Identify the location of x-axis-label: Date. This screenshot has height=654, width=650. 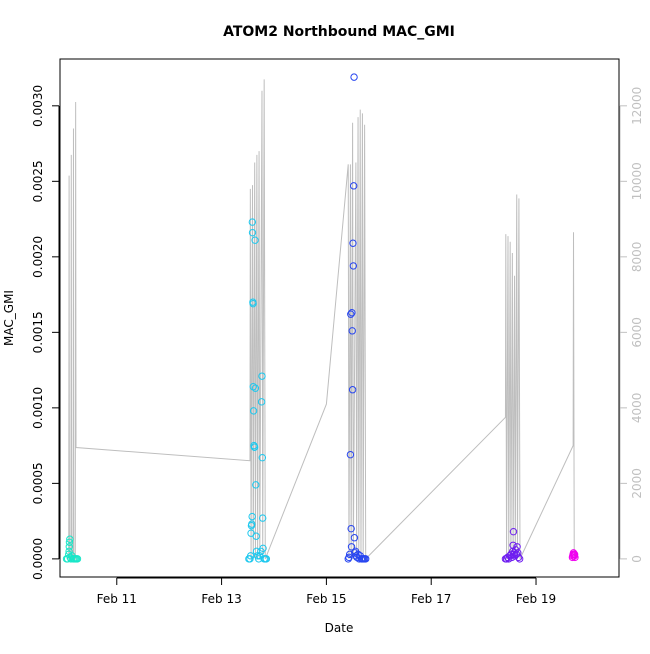
(339, 628).